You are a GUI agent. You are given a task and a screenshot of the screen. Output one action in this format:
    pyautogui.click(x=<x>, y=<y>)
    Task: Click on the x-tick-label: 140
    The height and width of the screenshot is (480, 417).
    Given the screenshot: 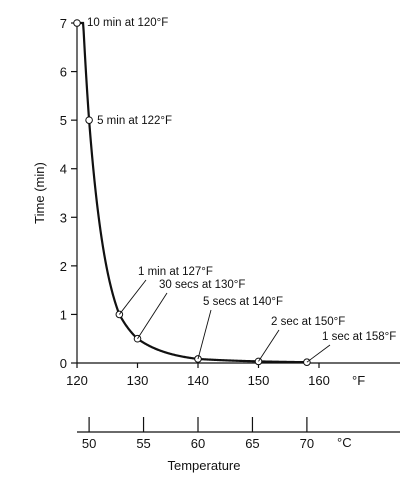 What is the action you would take?
    pyautogui.click(x=198, y=380)
    